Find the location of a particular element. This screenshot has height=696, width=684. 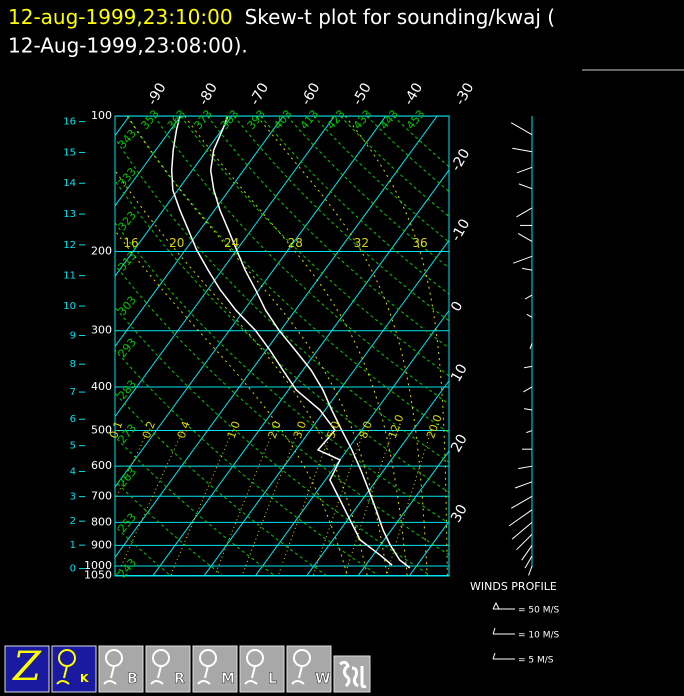

bogus-icon is located at coordinates (352, 674).